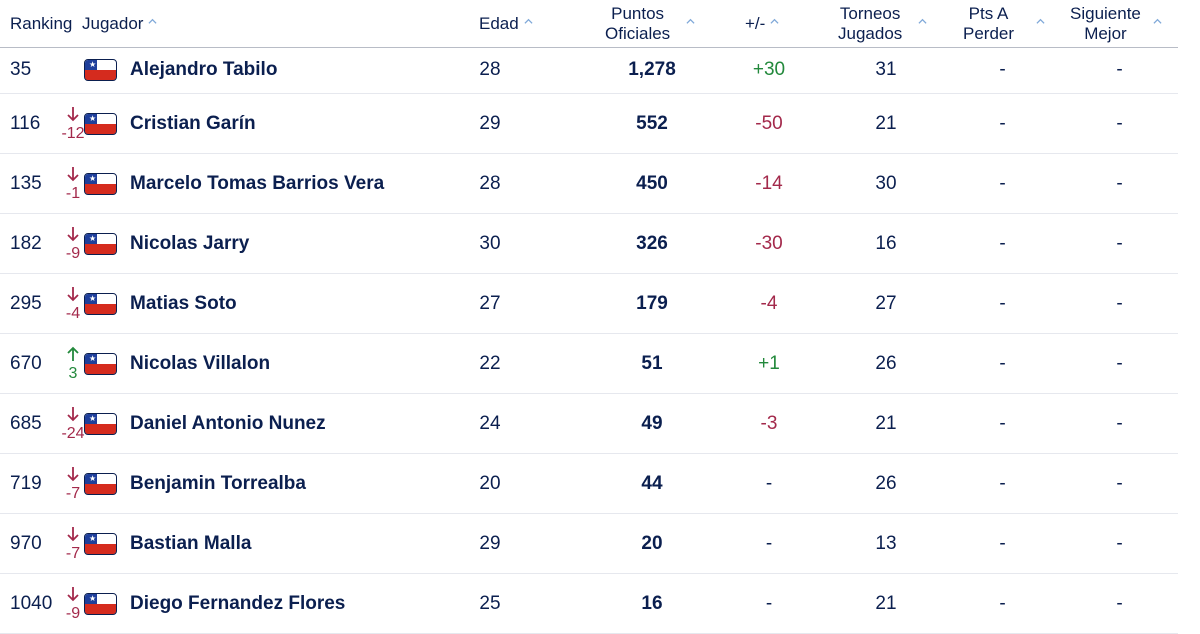  What do you see at coordinates (73, 363) in the screenshot?
I see `rank-move: 3` at bounding box center [73, 363].